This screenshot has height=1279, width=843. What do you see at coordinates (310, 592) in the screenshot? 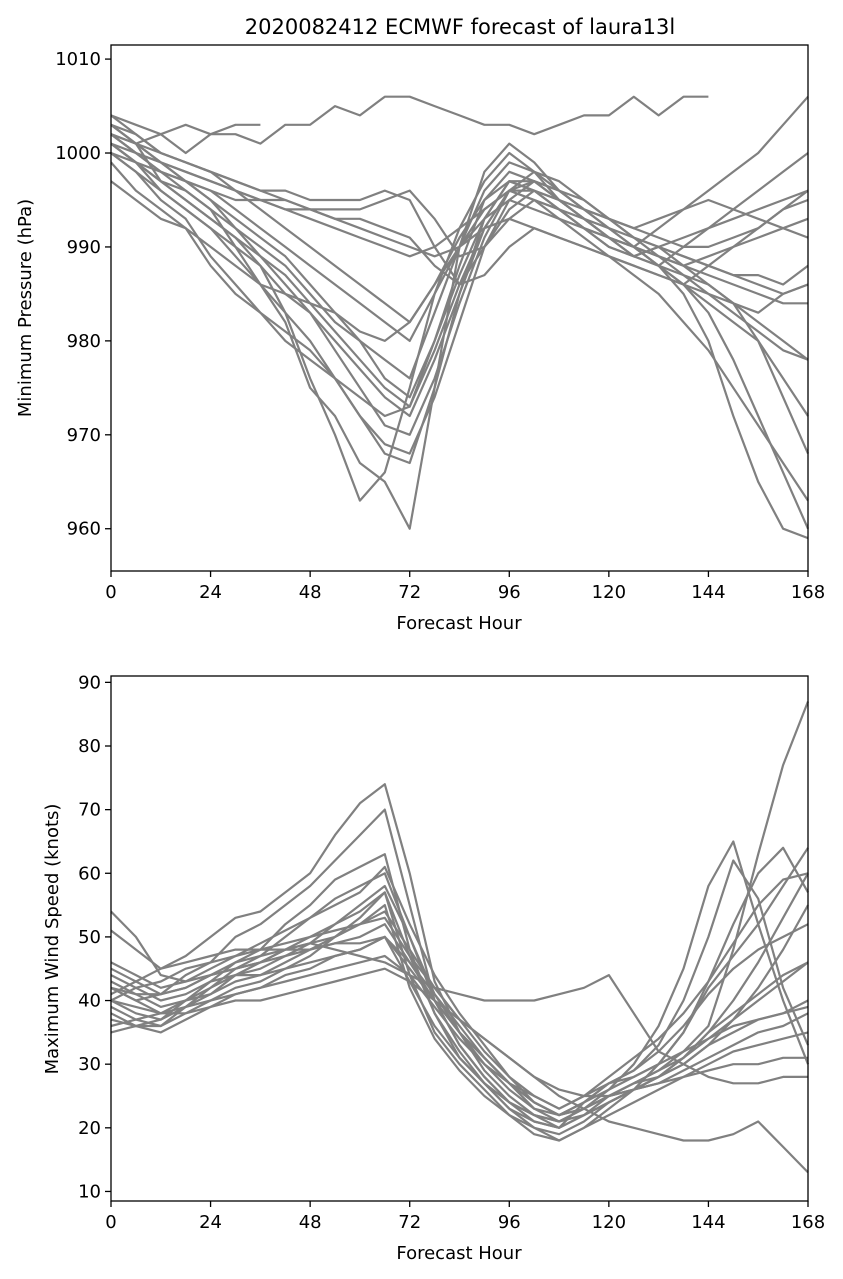
I see `pressure-x-tick-label: 48` at bounding box center [310, 592].